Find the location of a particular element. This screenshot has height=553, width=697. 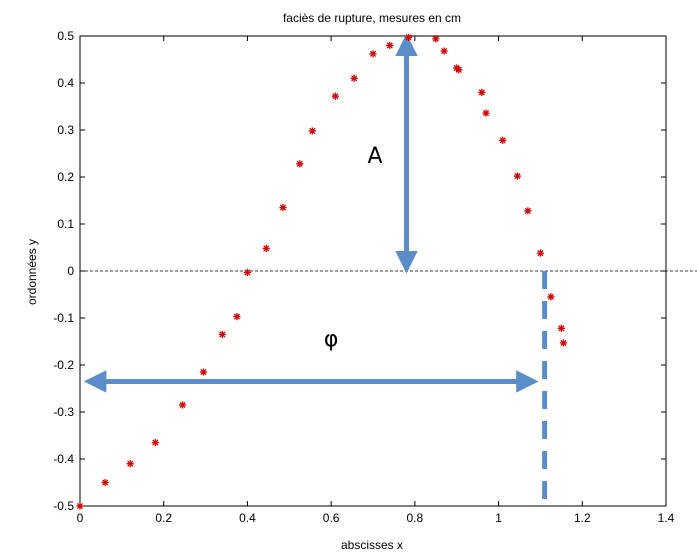

y-tick-label: -0.1 is located at coordinates (63, 318).